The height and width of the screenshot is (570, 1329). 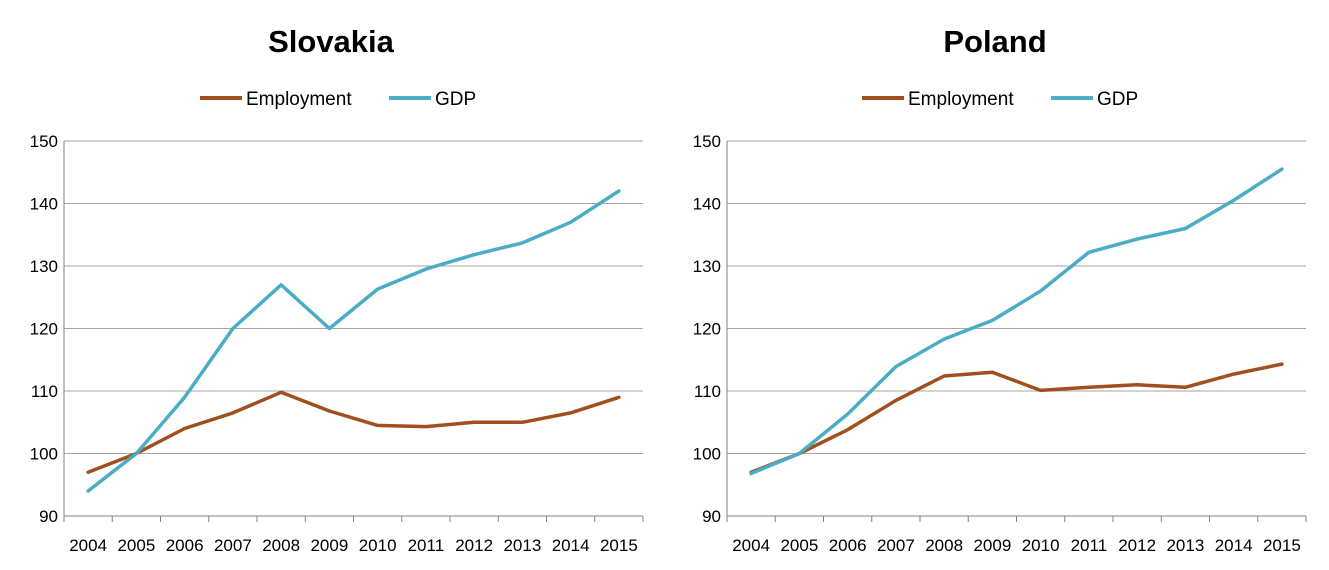 What do you see at coordinates (994, 41) in the screenshot?
I see `chart-title: Poland` at bounding box center [994, 41].